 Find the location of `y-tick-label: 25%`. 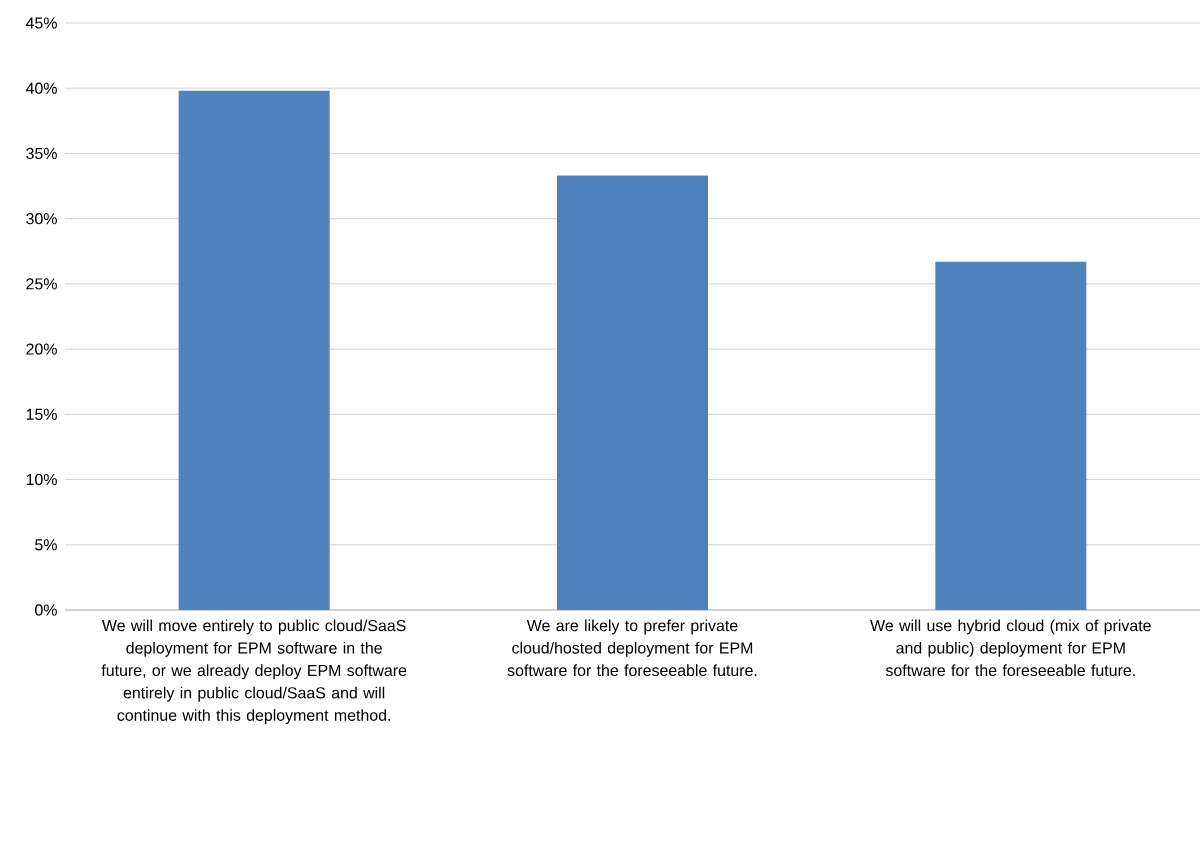

y-tick-label: 25% is located at coordinates (41, 284).